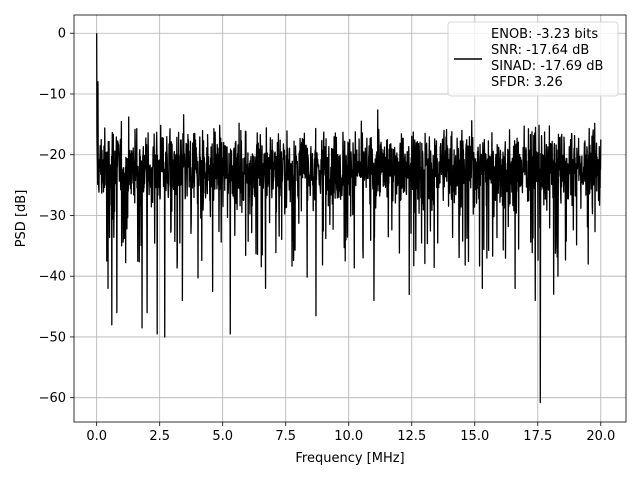 This screenshot has height=480, width=640. What do you see at coordinates (349, 458) in the screenshot?
I see `x-axis-label: Frequency [MHz]` at bounding box center [349, 458].